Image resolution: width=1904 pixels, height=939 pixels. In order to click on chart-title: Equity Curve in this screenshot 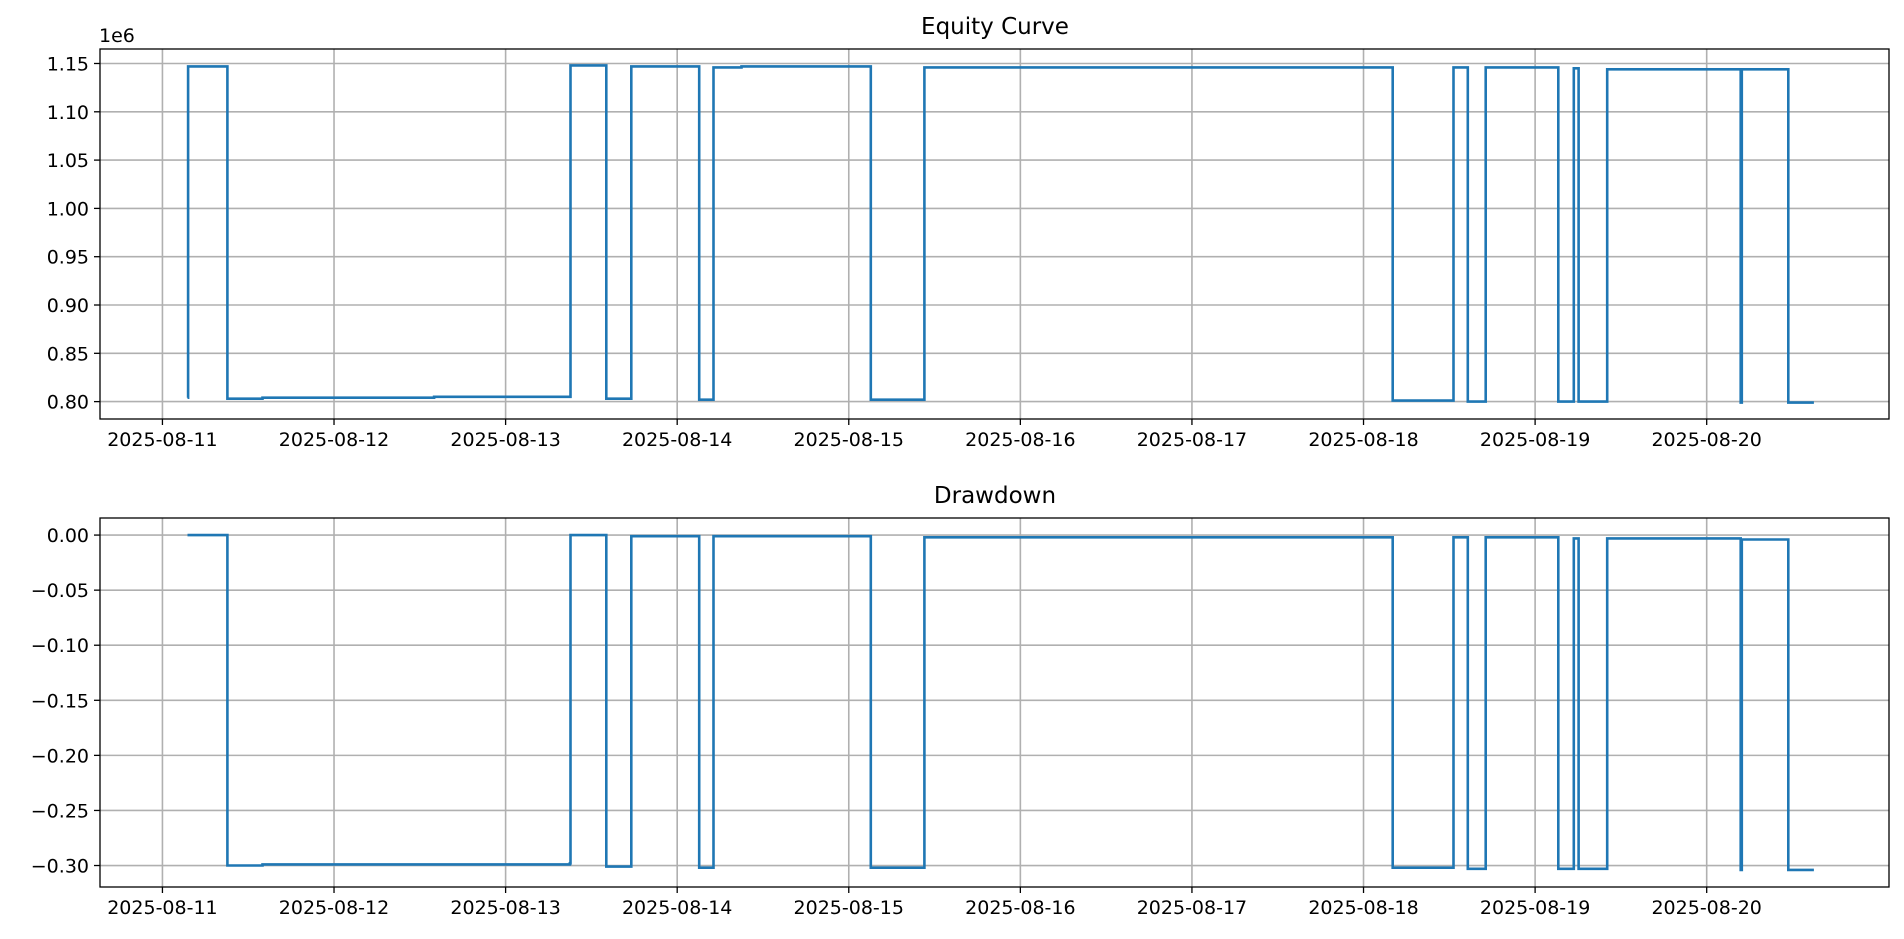, I will do `click(995, 27)`.